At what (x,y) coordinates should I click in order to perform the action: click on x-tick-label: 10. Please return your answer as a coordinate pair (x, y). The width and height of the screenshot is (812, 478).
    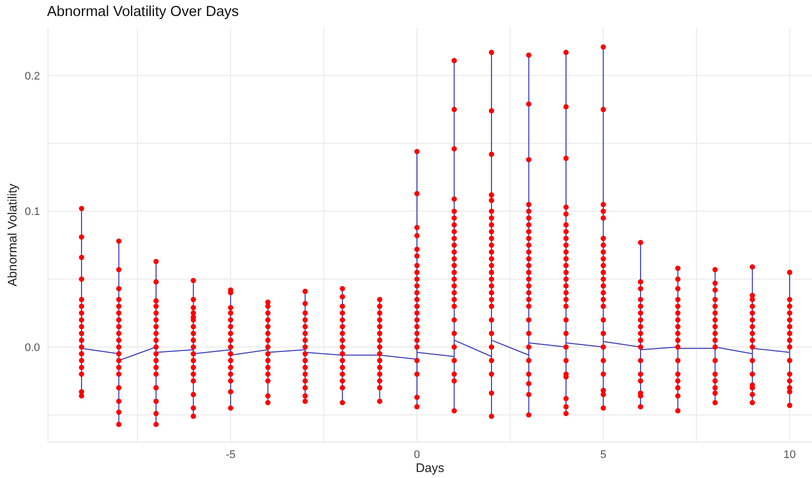
    Looking at the image, I should click on (790, 454).